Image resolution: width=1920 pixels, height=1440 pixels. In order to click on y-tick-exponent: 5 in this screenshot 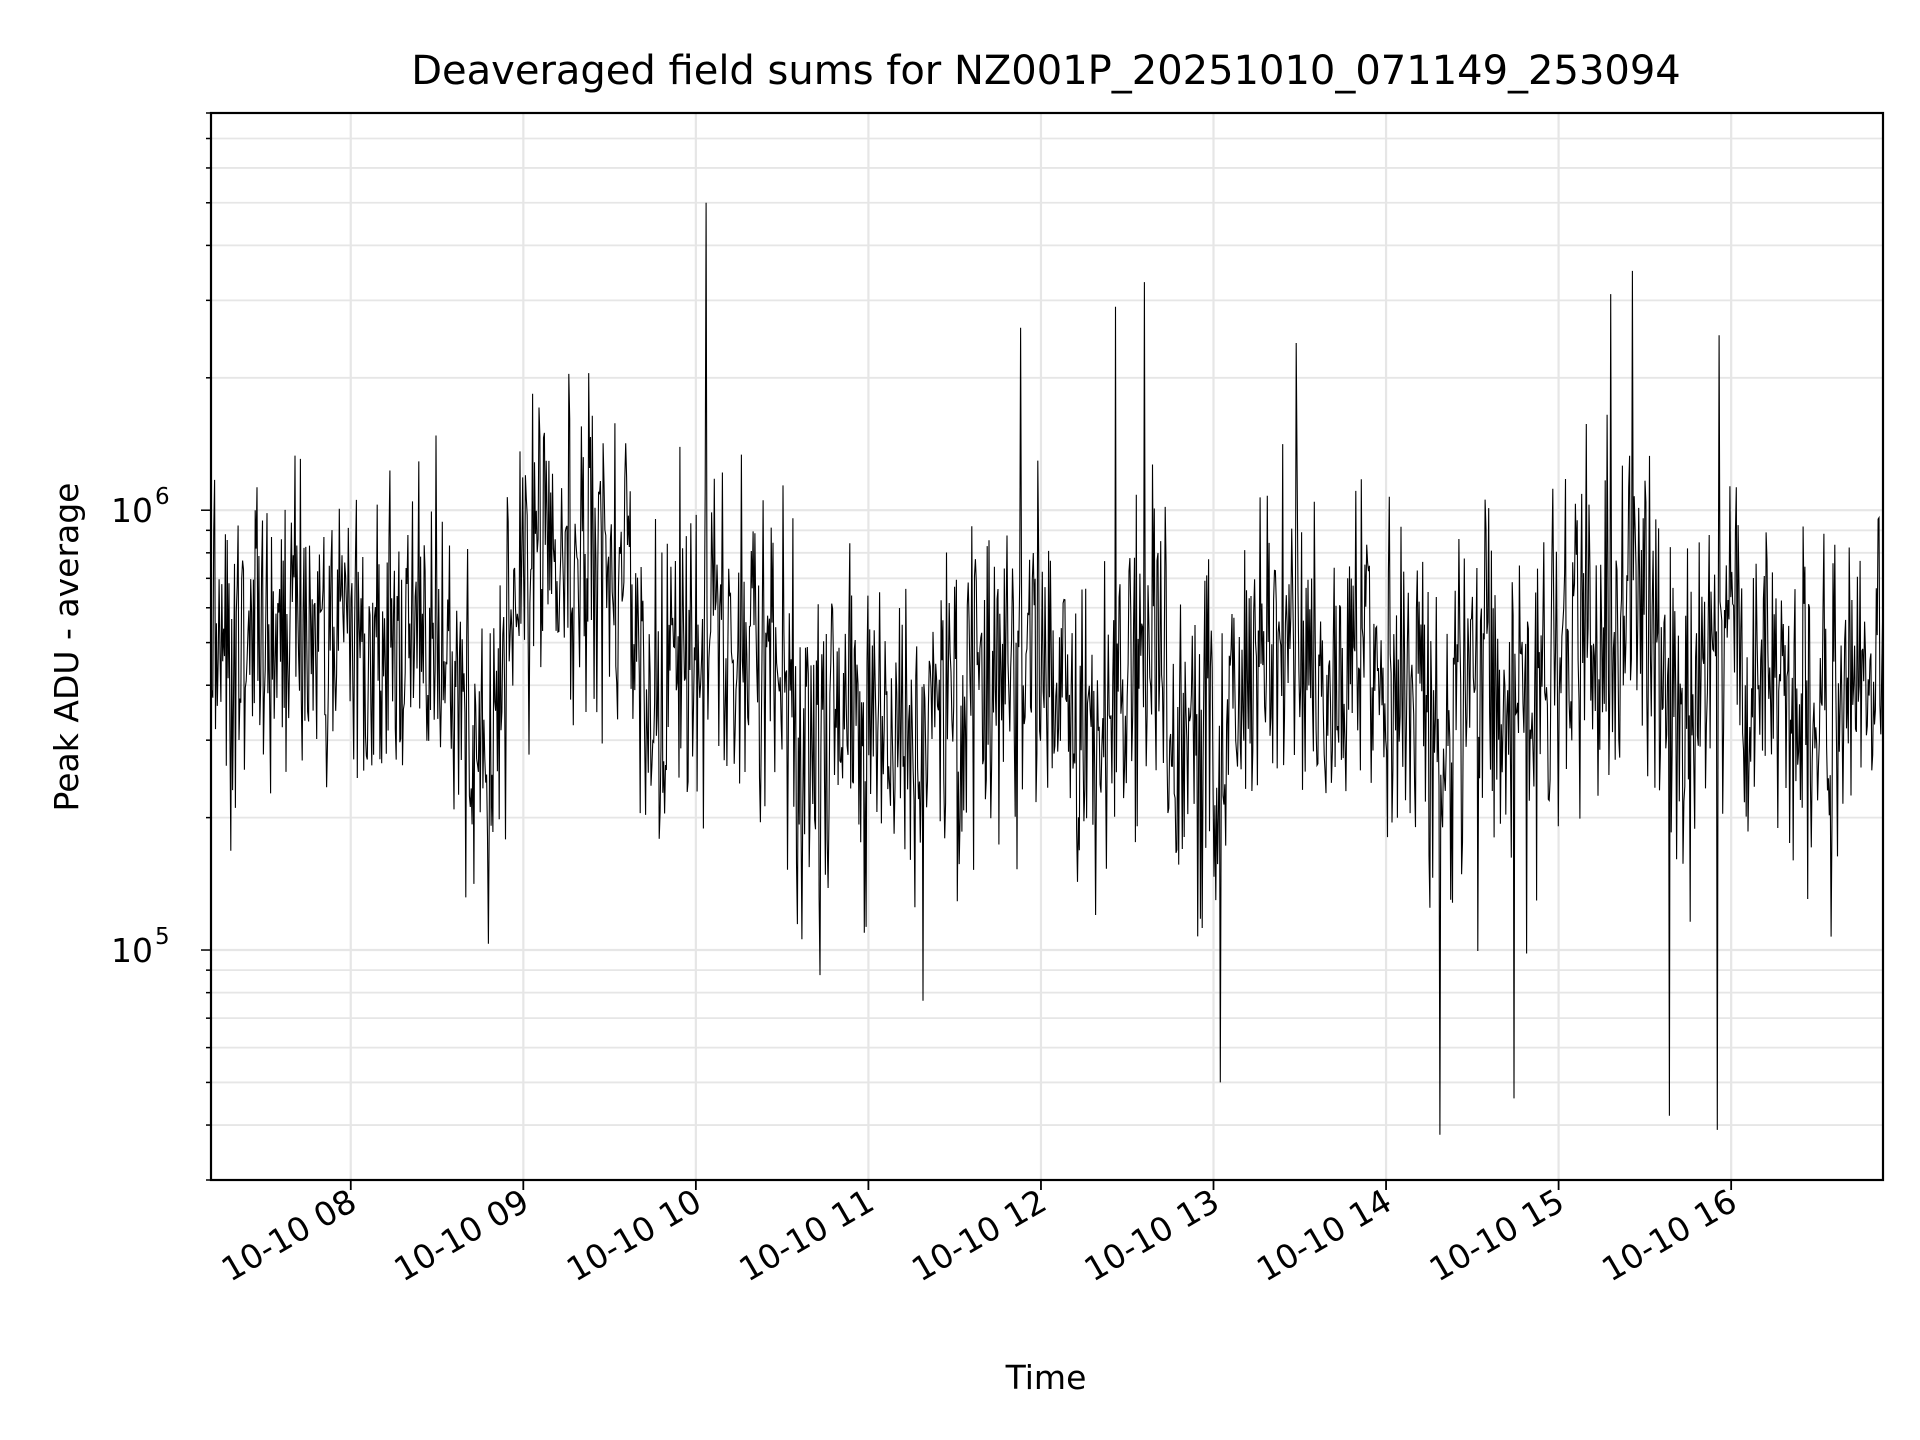, I will do `click(162, 937)`.